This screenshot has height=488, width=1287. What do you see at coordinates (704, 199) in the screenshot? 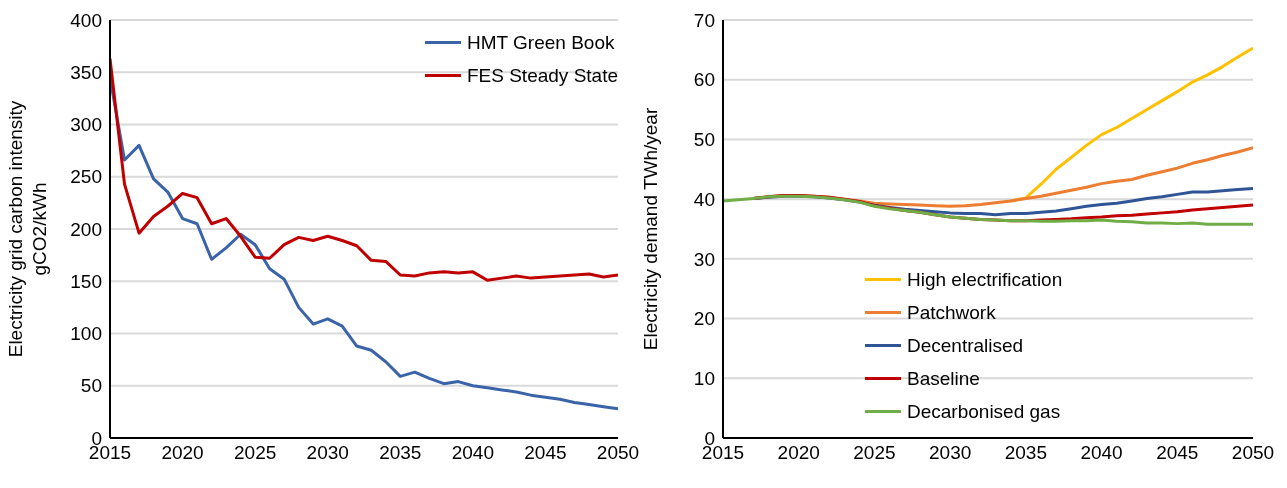
I see `y-tick-label: 40` at bounding box center [704, 199].